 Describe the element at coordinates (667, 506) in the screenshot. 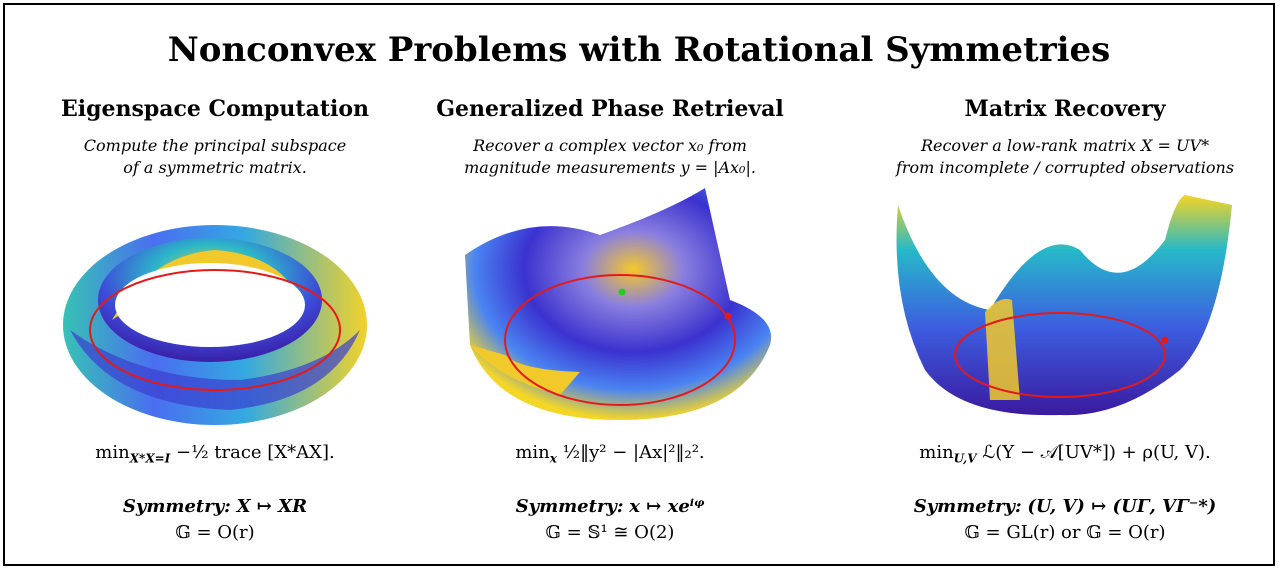

I see `symmetry-map: x ↦ xeⁱᵠ` at that location.